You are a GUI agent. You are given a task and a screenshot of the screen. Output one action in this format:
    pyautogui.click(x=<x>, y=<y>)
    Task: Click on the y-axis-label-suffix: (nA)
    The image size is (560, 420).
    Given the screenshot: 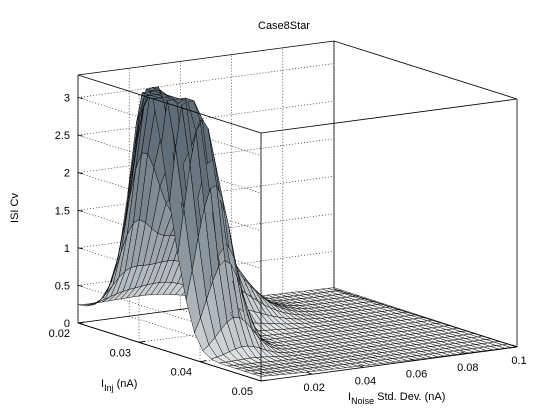 What is the action you would take?
    pyautogui.click(x=126, y=384)
    